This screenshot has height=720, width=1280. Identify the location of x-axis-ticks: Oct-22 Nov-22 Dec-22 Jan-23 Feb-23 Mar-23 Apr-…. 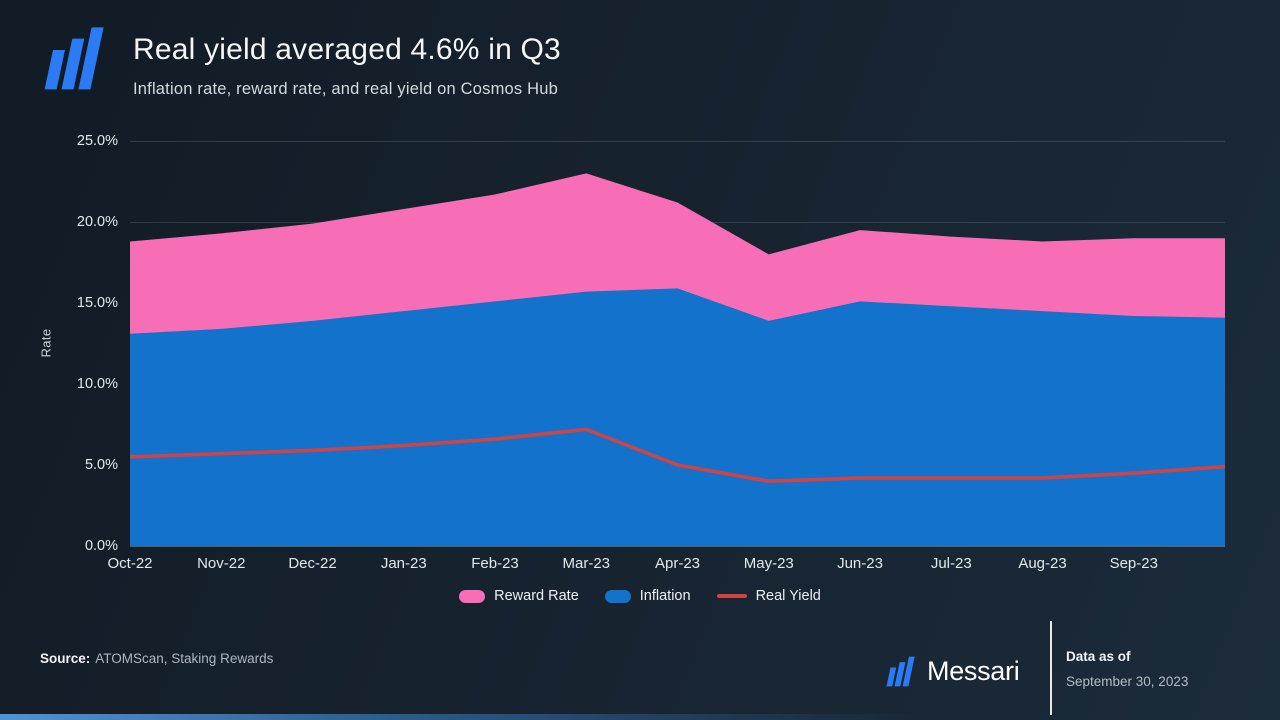
(666, 566).